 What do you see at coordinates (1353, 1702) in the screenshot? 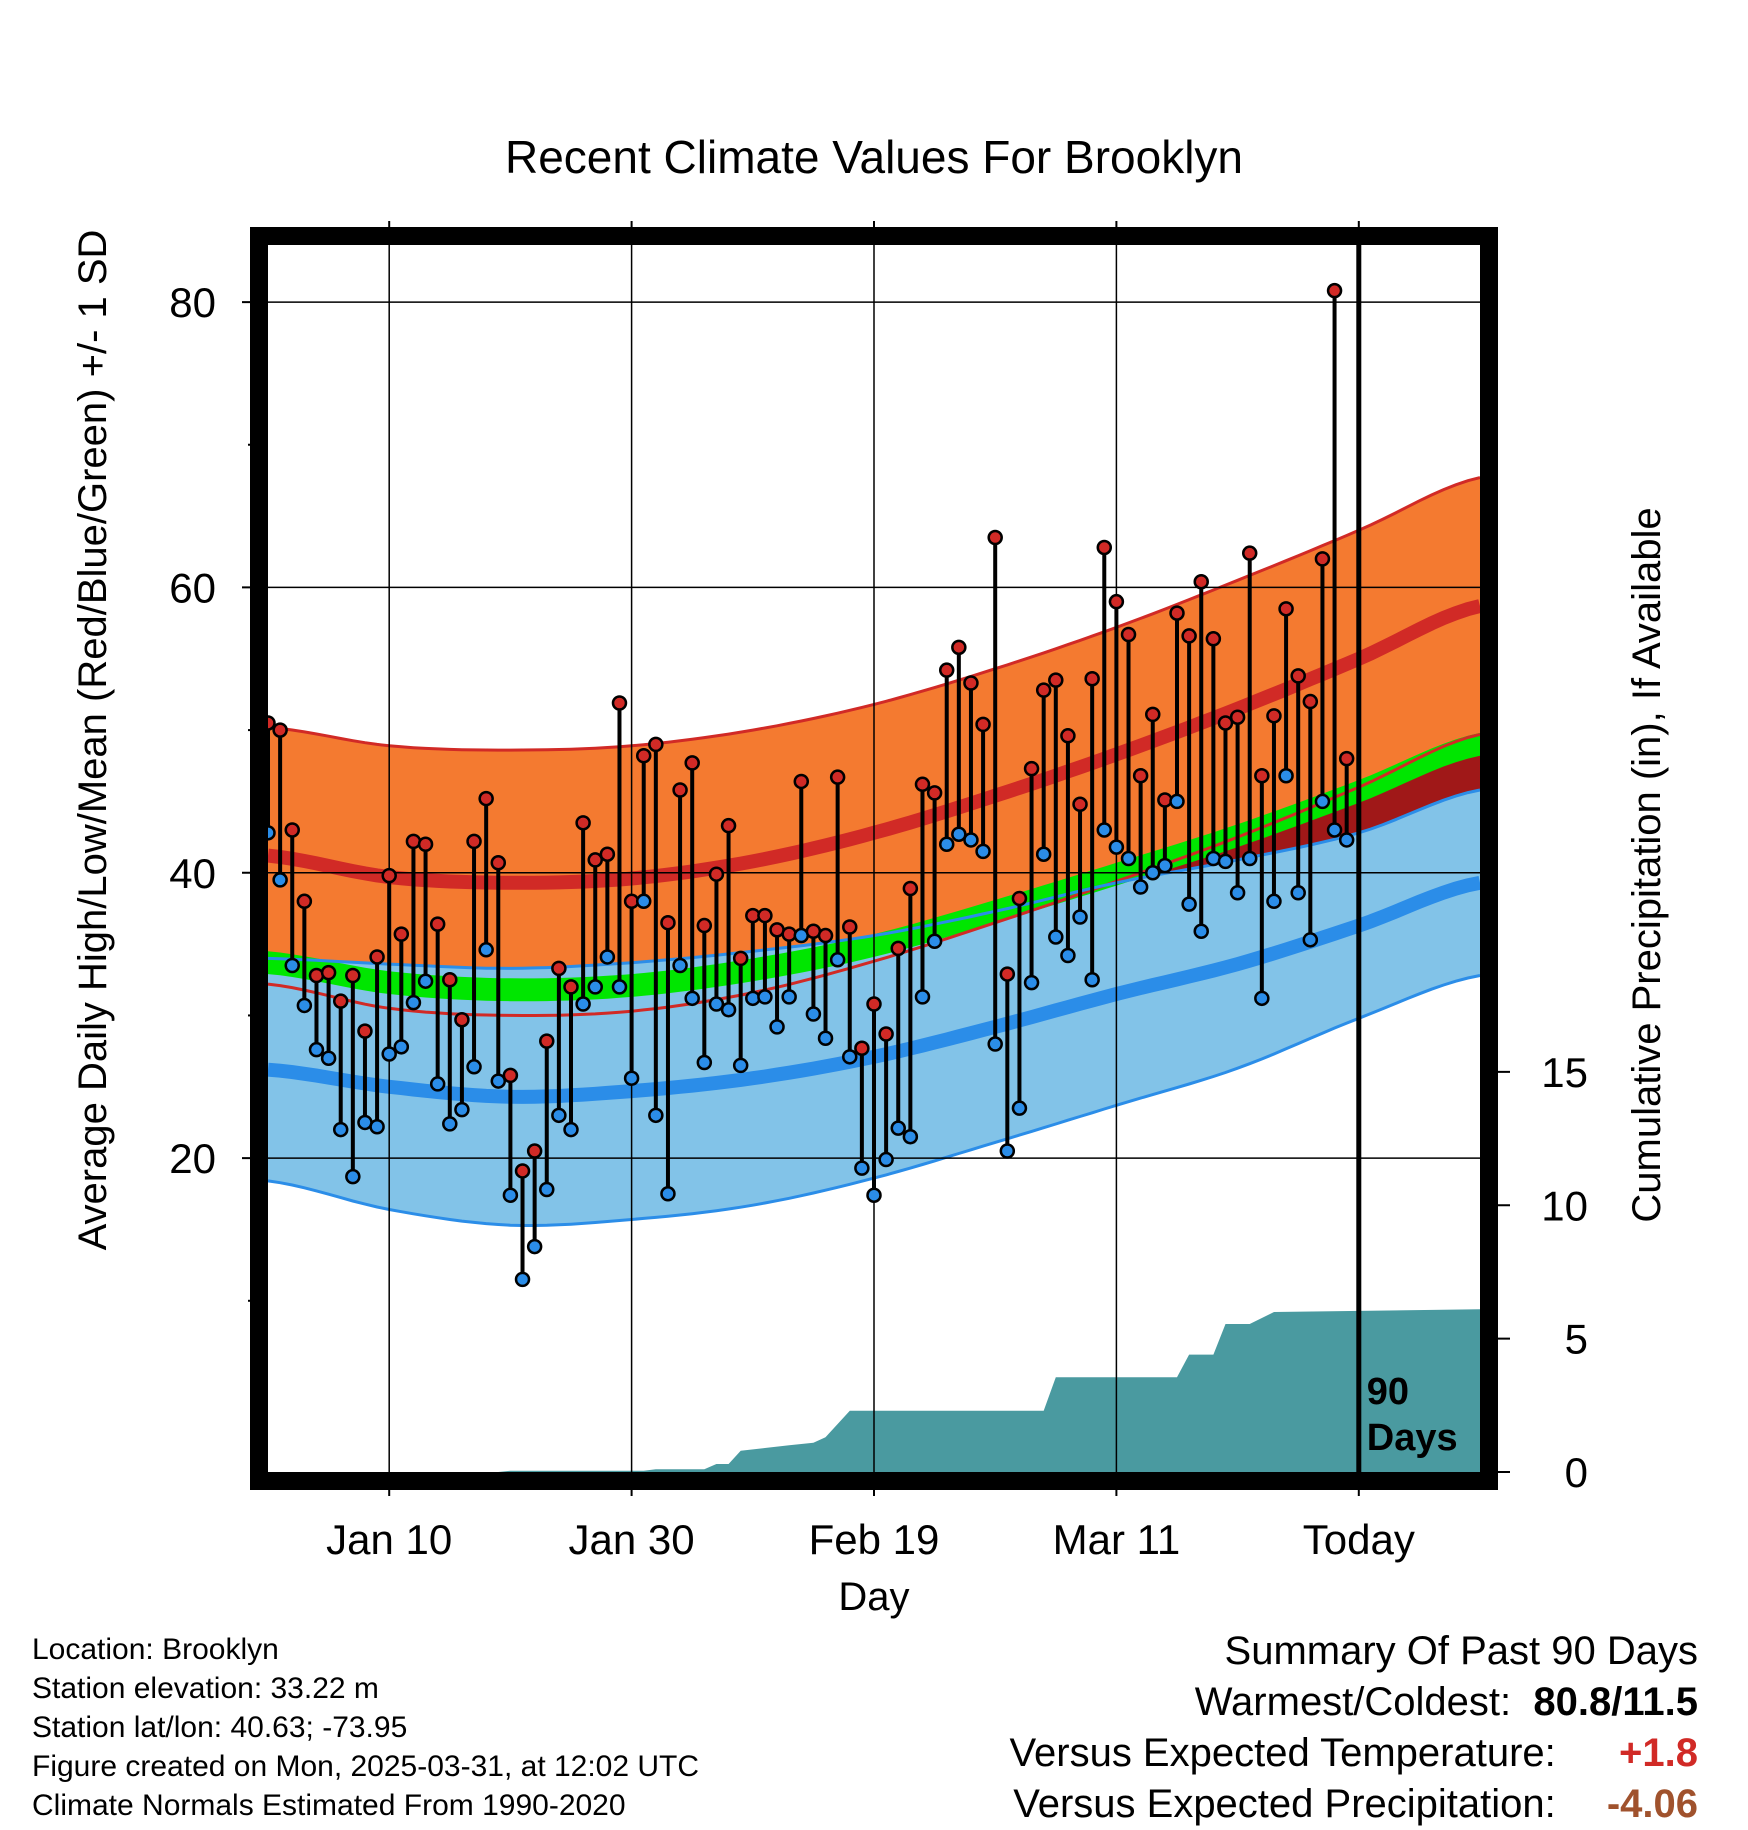
I see `summary-warmest-label: Warmest/Coldest:` at bounding box center [1353, 1702].